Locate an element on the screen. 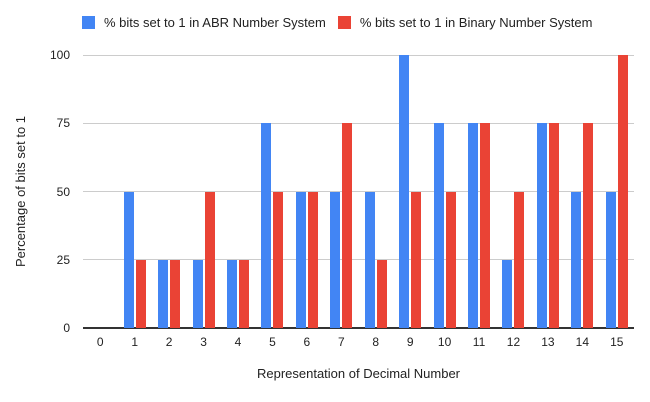 Image resolution: width=650 pixels, height=402 pixels. x-tick-label-12: 12 is located at coordinates (513, 342).